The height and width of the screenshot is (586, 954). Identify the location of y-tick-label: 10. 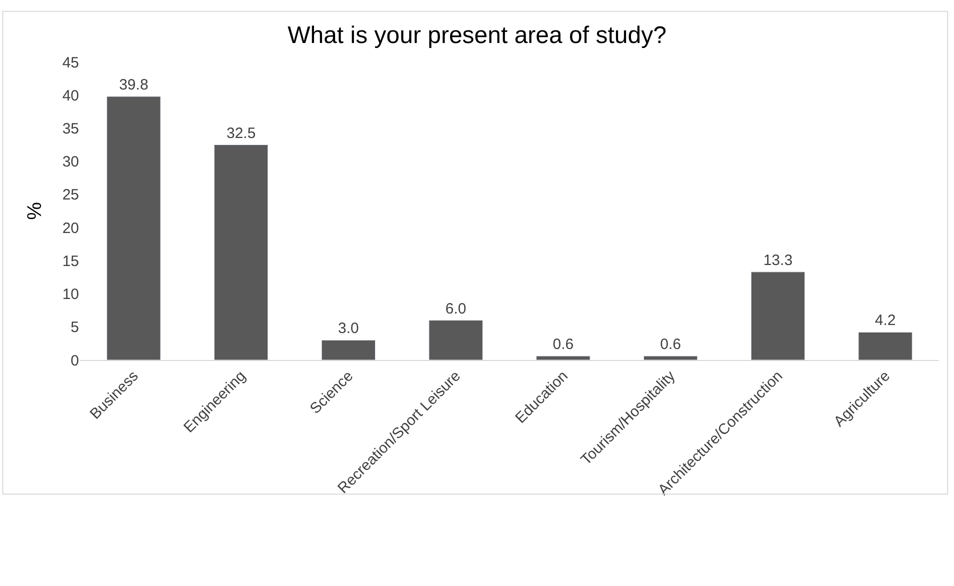
(70, 295).